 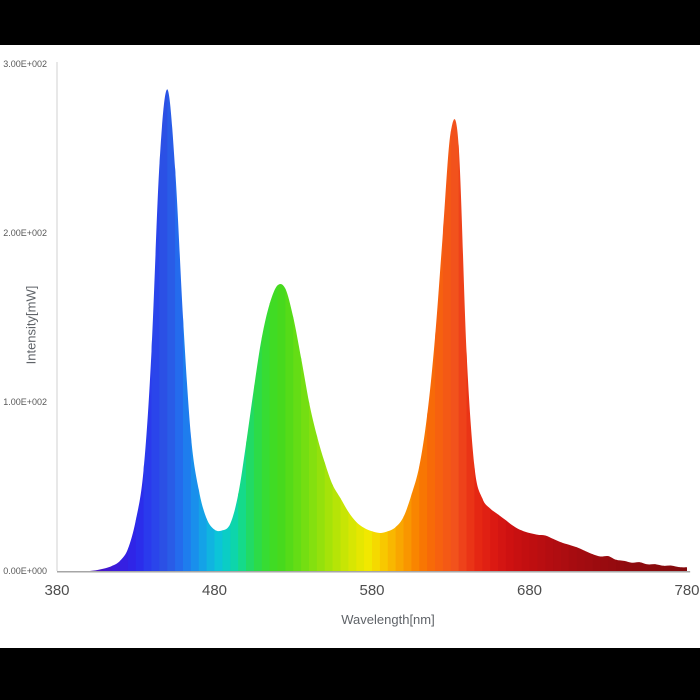 What do you see at coordinates (25, 402) in the screenshot?
I see `y-tick-label: 1.00E+002` at bounding box center [25, 402].